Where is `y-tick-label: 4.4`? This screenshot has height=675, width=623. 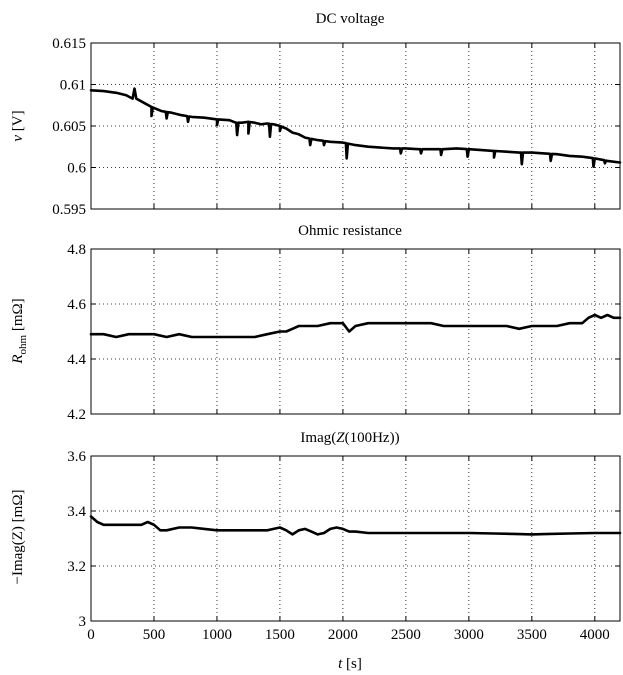
y-tick-label: 4.4 is located at coordinates (76, 360).